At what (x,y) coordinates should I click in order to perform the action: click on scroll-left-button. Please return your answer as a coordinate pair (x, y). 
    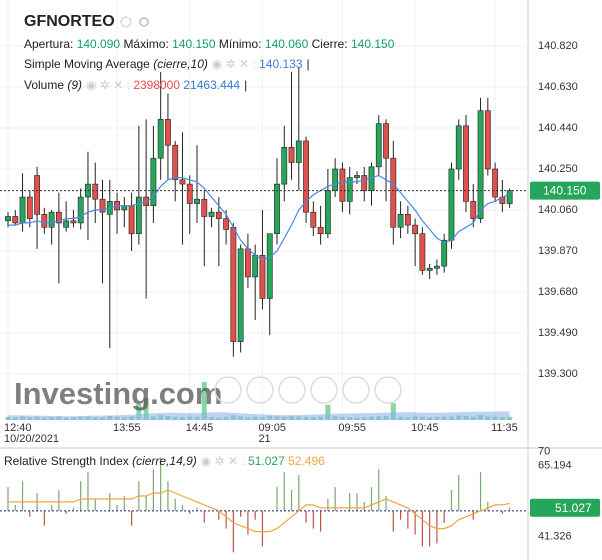
    Looking at the image, I should click on (228, 390).